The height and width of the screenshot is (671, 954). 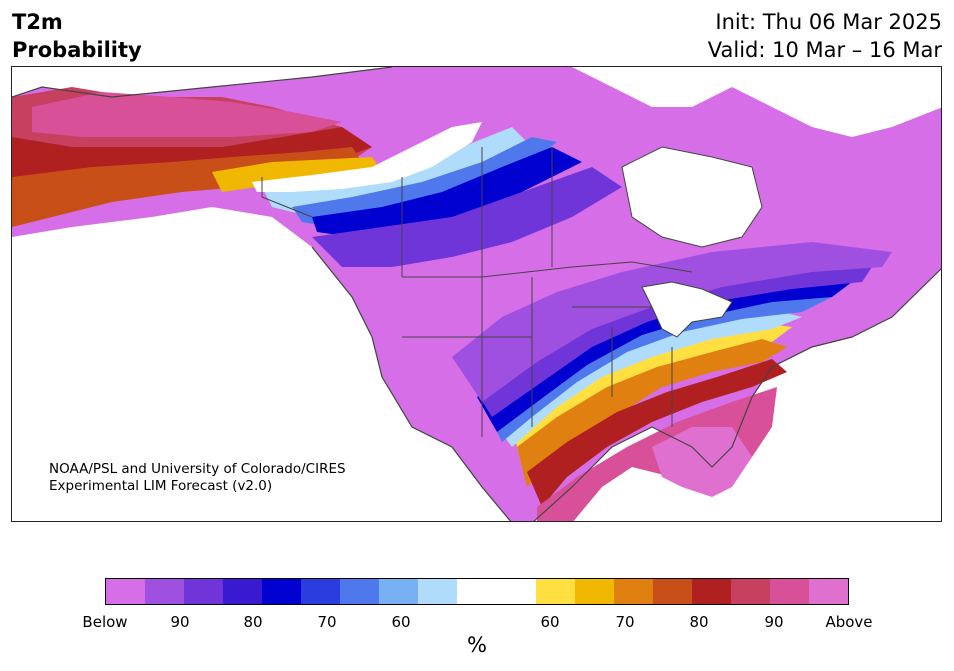 I want to click on map-title: T2m Probability, so click(x=77, y=36).